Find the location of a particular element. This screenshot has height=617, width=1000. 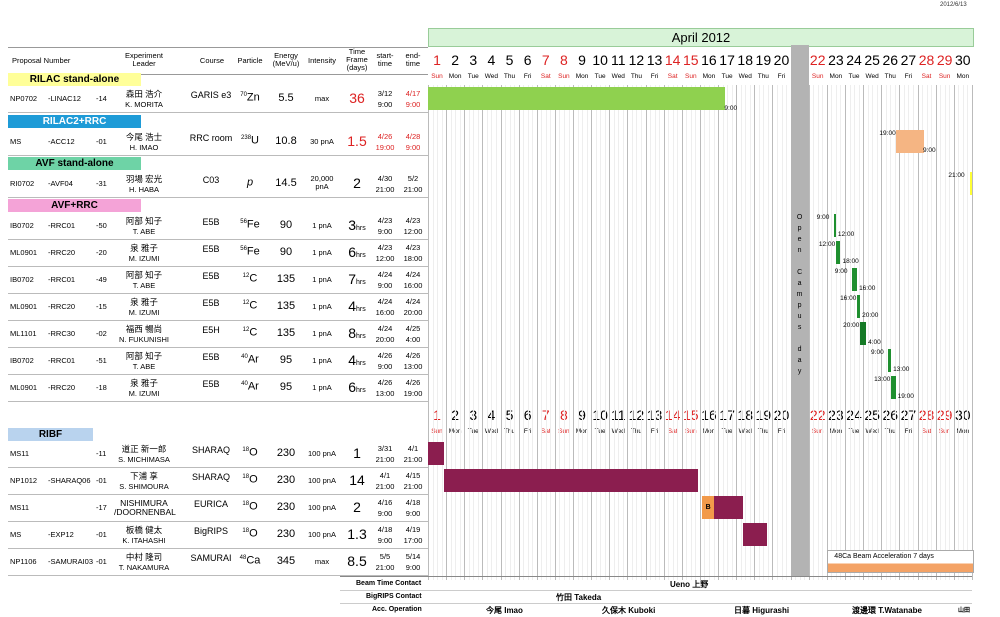

start-time: 19:00 is located at coordinates (385, 147).